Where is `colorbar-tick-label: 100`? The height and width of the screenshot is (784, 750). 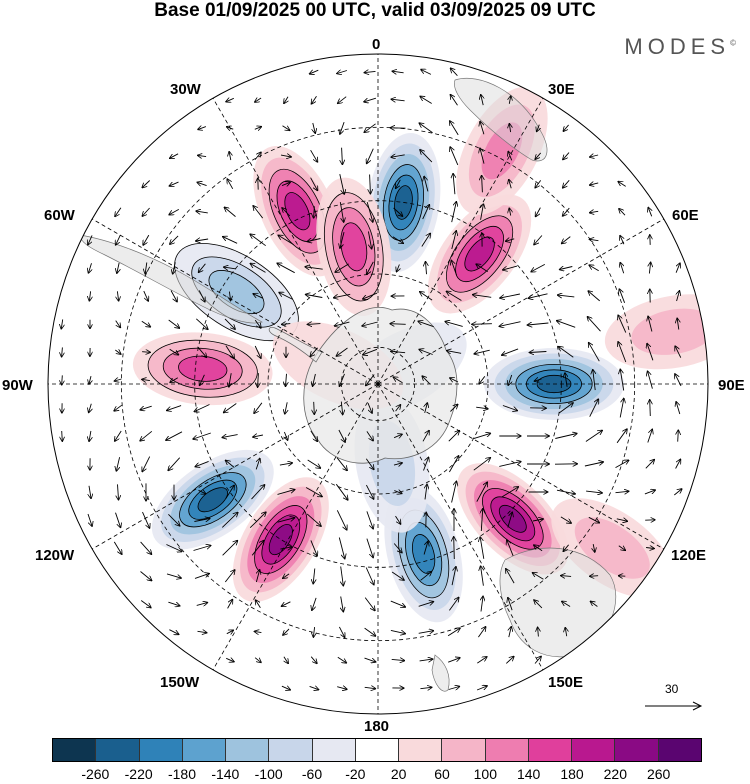
colorbar-tick-label: 100 is located at coordinates (485, 774).